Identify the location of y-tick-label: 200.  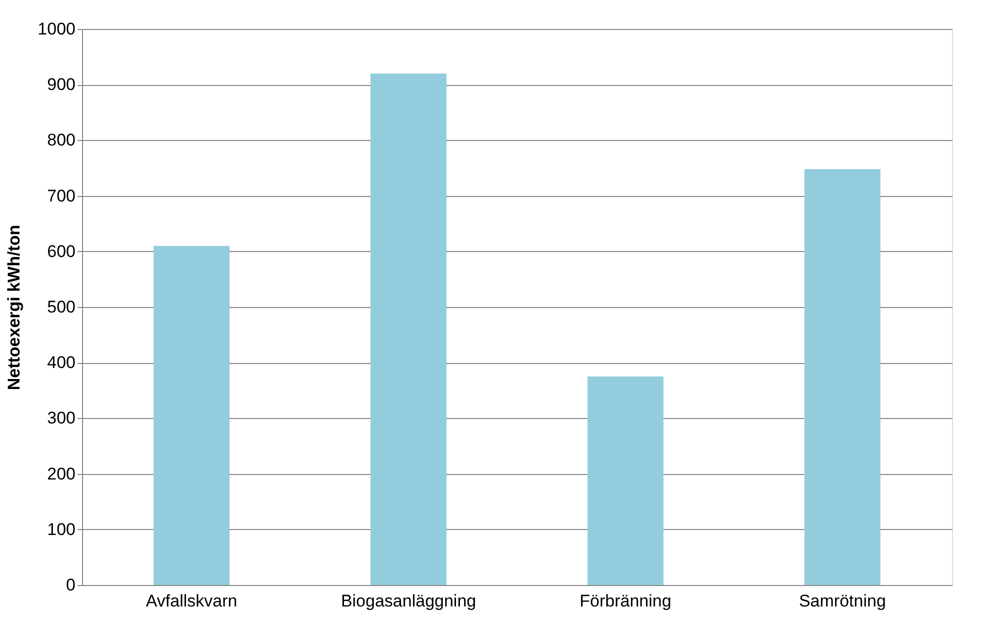
(61, 474).